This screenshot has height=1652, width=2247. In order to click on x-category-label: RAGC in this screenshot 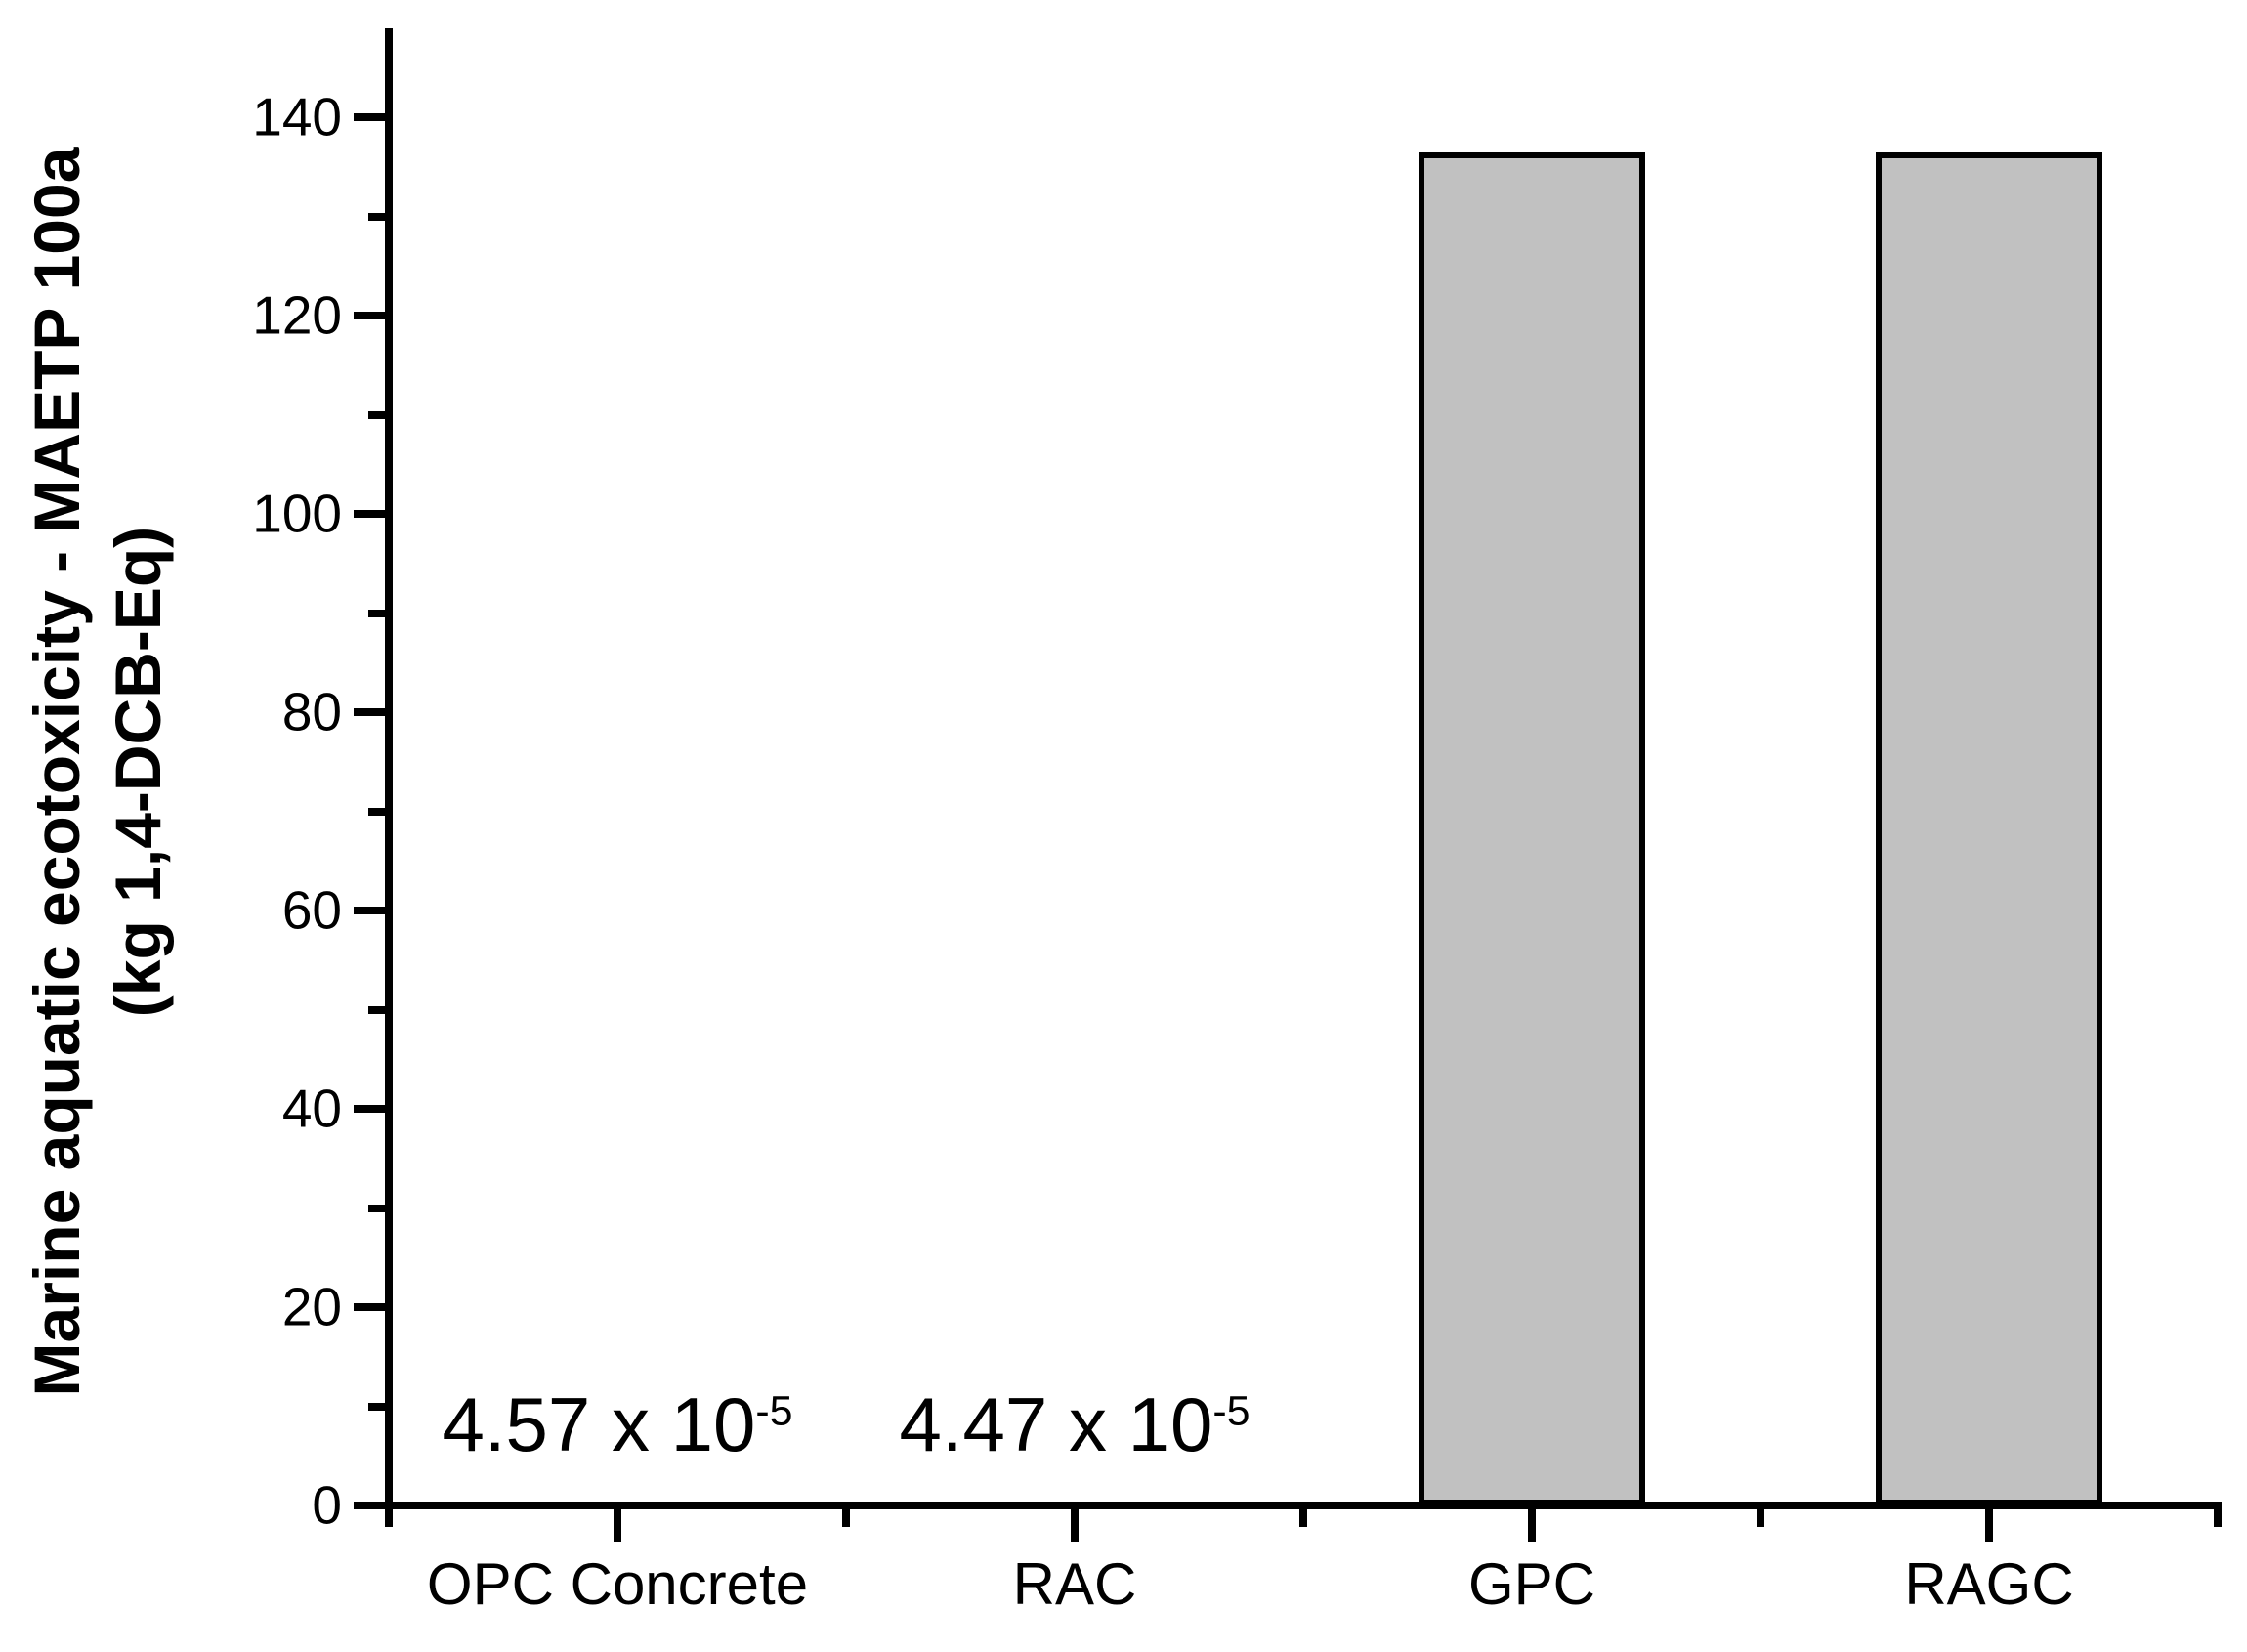, I will do `click(1989, 1584)`.